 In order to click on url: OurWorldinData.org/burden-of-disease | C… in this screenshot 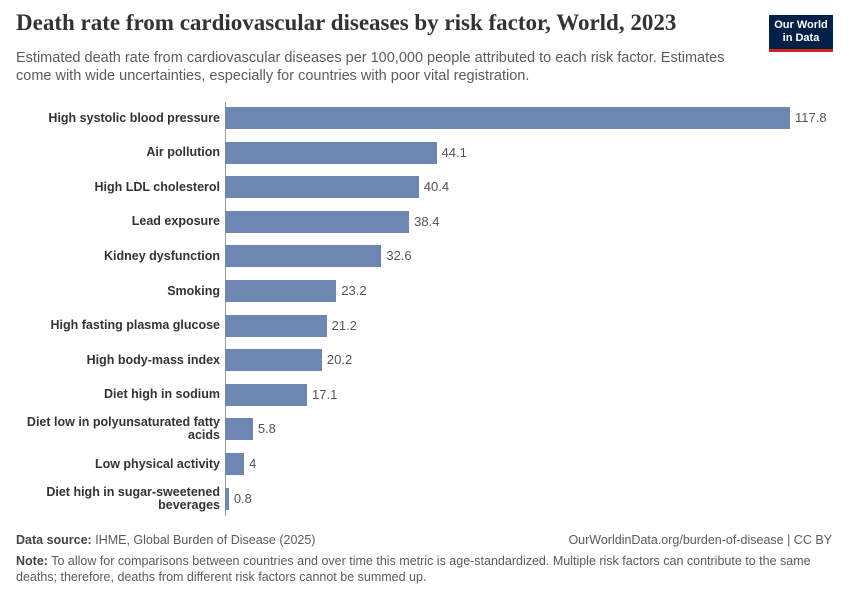, I will do `click(700, 540)`.